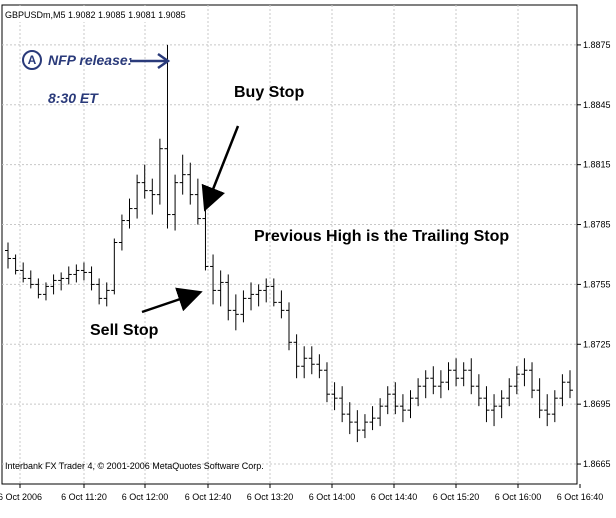  What do you see at coordinates (21, 497) in the screenshot?
I see `x-tick-label: 6 Oct 2006` at bounding box center [21, 497].